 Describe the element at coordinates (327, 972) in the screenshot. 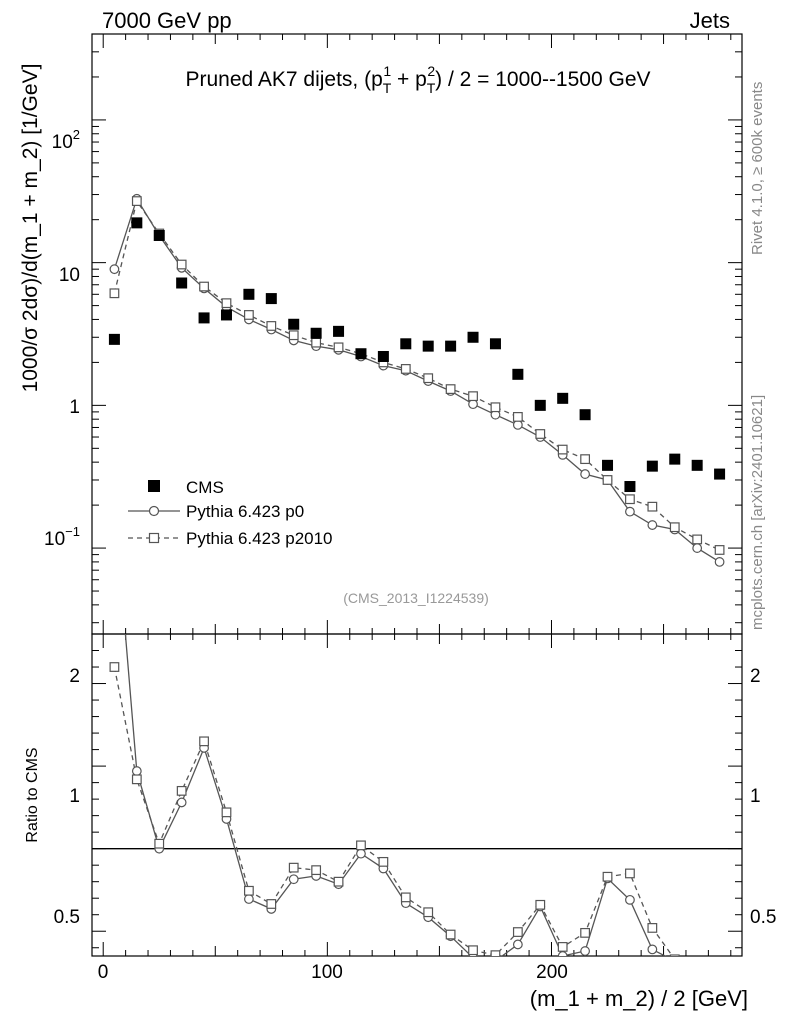

I see `x-tick-label-100: 100` at that location.